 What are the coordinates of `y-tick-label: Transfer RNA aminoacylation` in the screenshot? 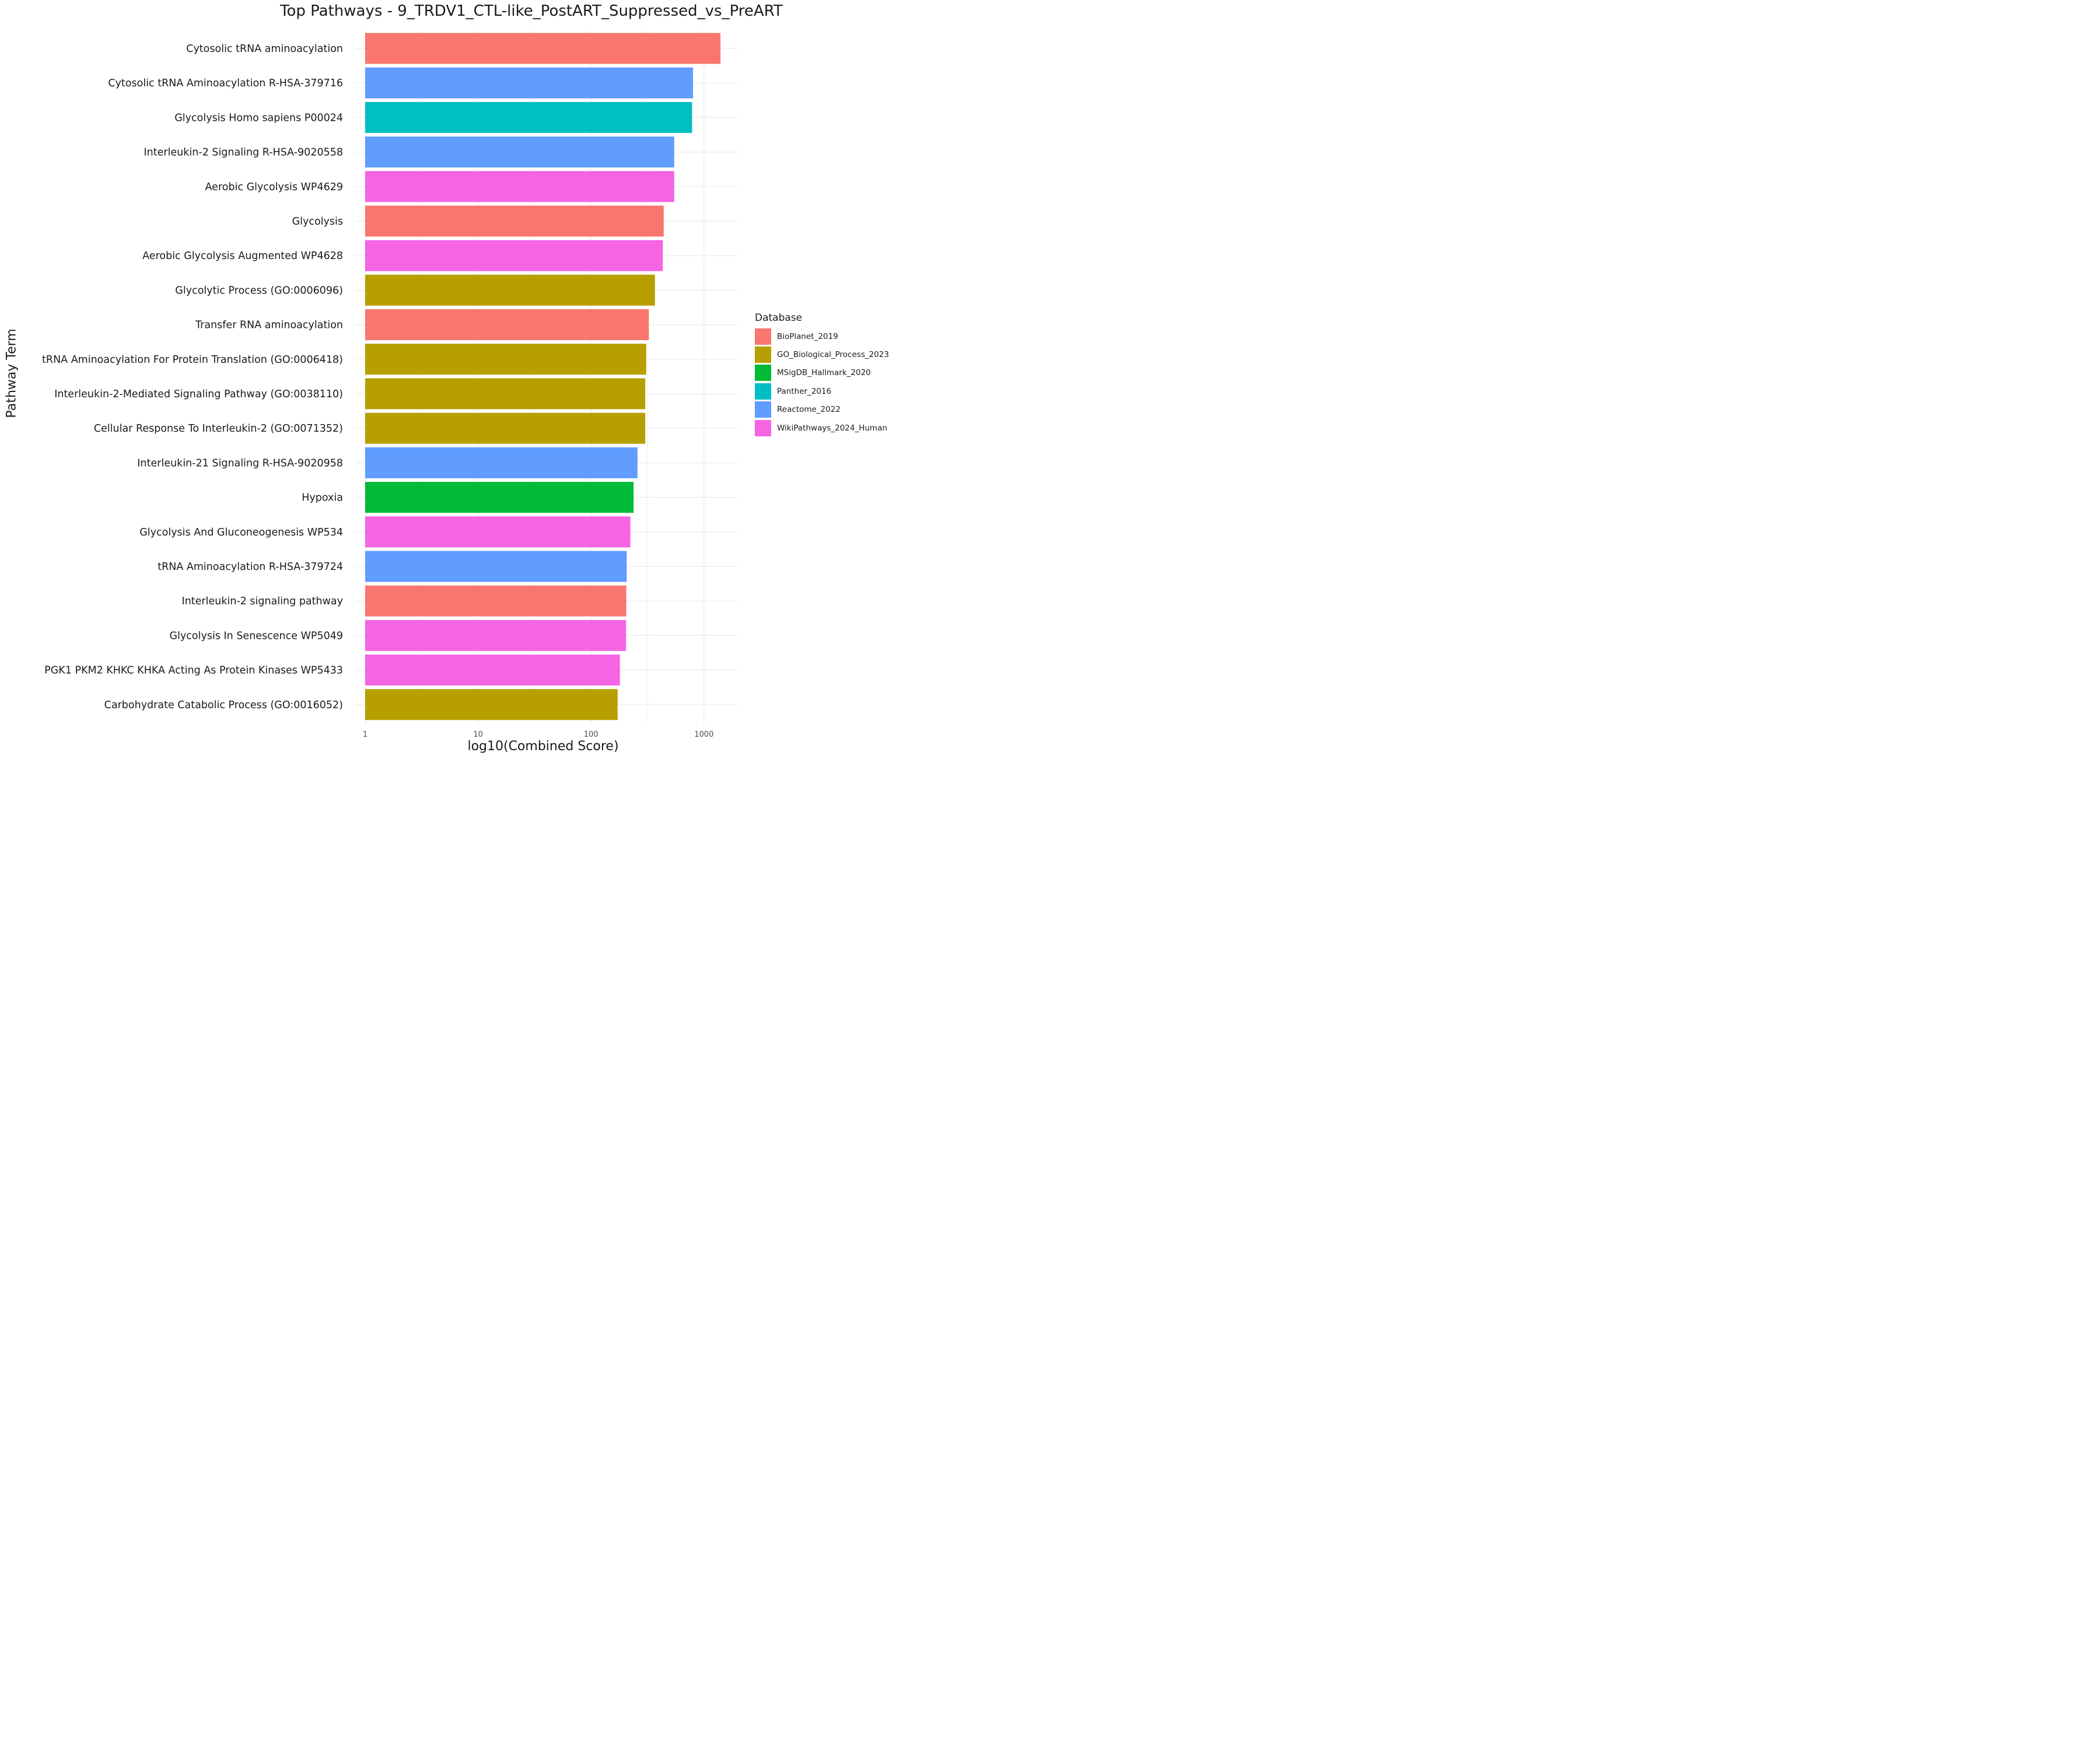 It's located at (269, 325).